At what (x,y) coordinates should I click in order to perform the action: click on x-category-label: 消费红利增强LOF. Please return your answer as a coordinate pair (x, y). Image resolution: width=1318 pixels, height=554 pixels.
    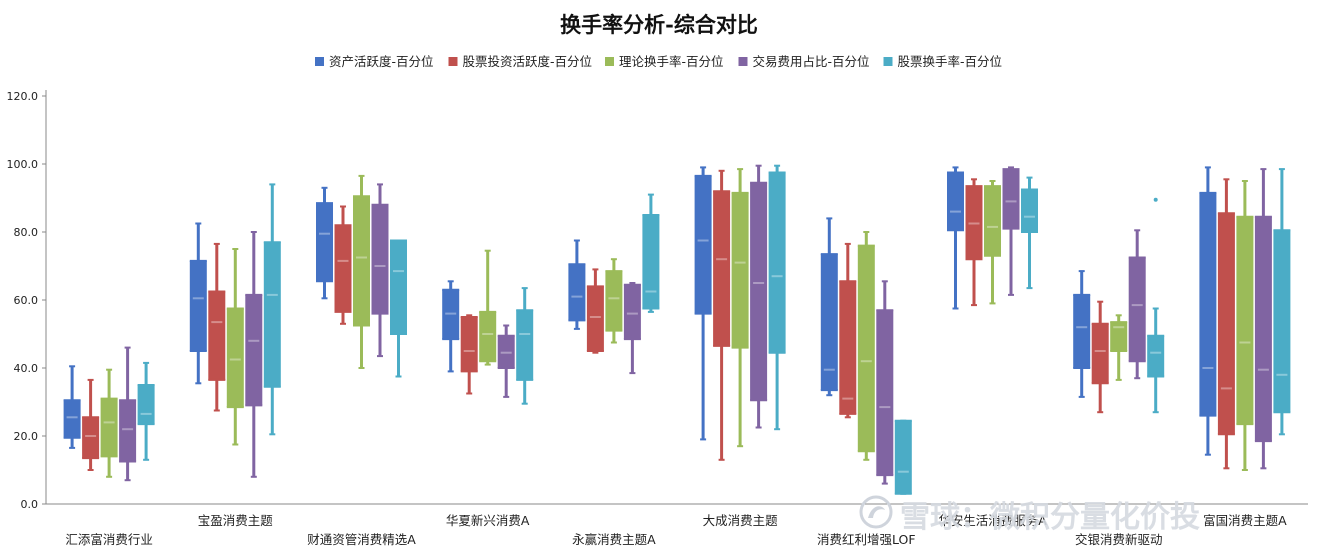
    Looking at the image, I should click on (866, 539).